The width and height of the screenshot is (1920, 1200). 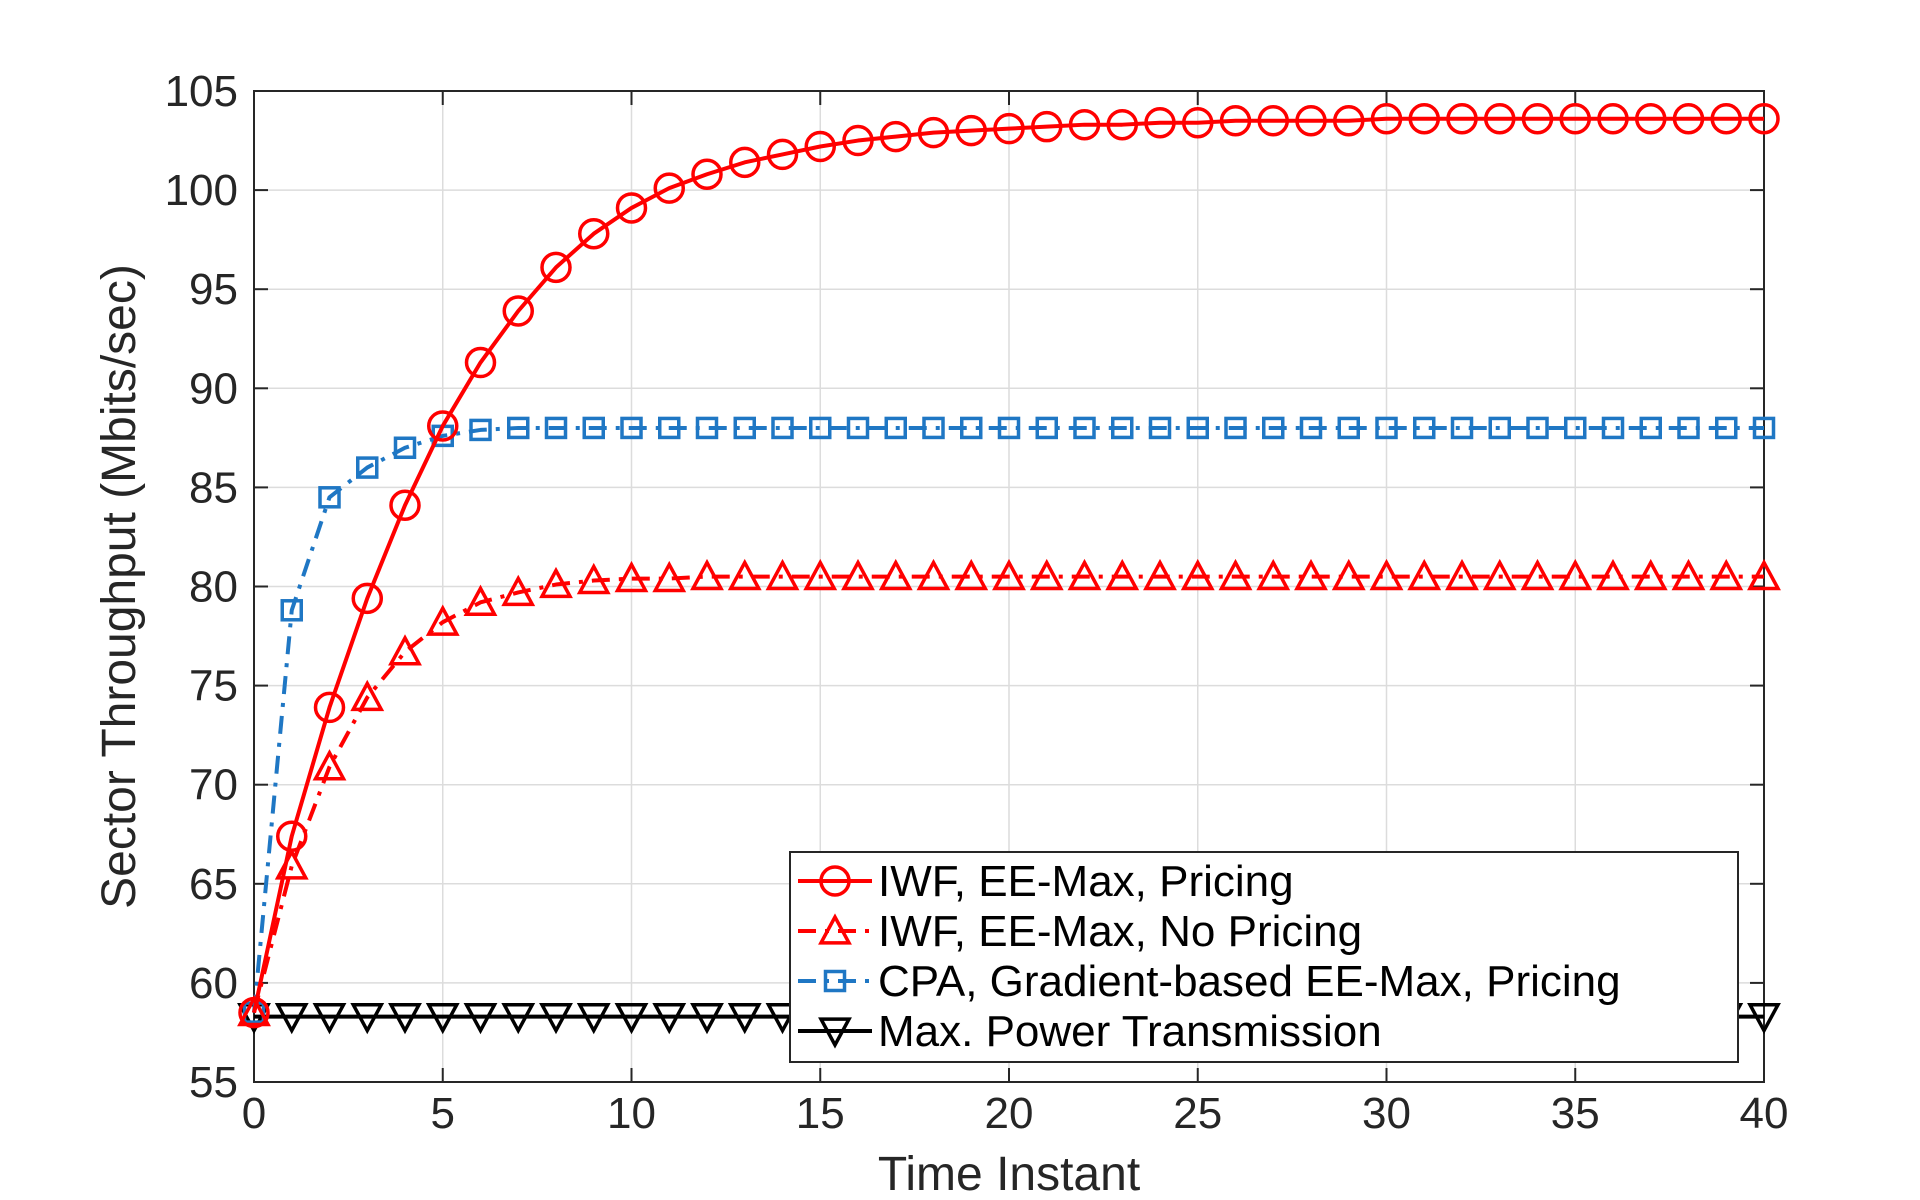 I want to click on y-tick-label: 70, so click(x=213, y=785).